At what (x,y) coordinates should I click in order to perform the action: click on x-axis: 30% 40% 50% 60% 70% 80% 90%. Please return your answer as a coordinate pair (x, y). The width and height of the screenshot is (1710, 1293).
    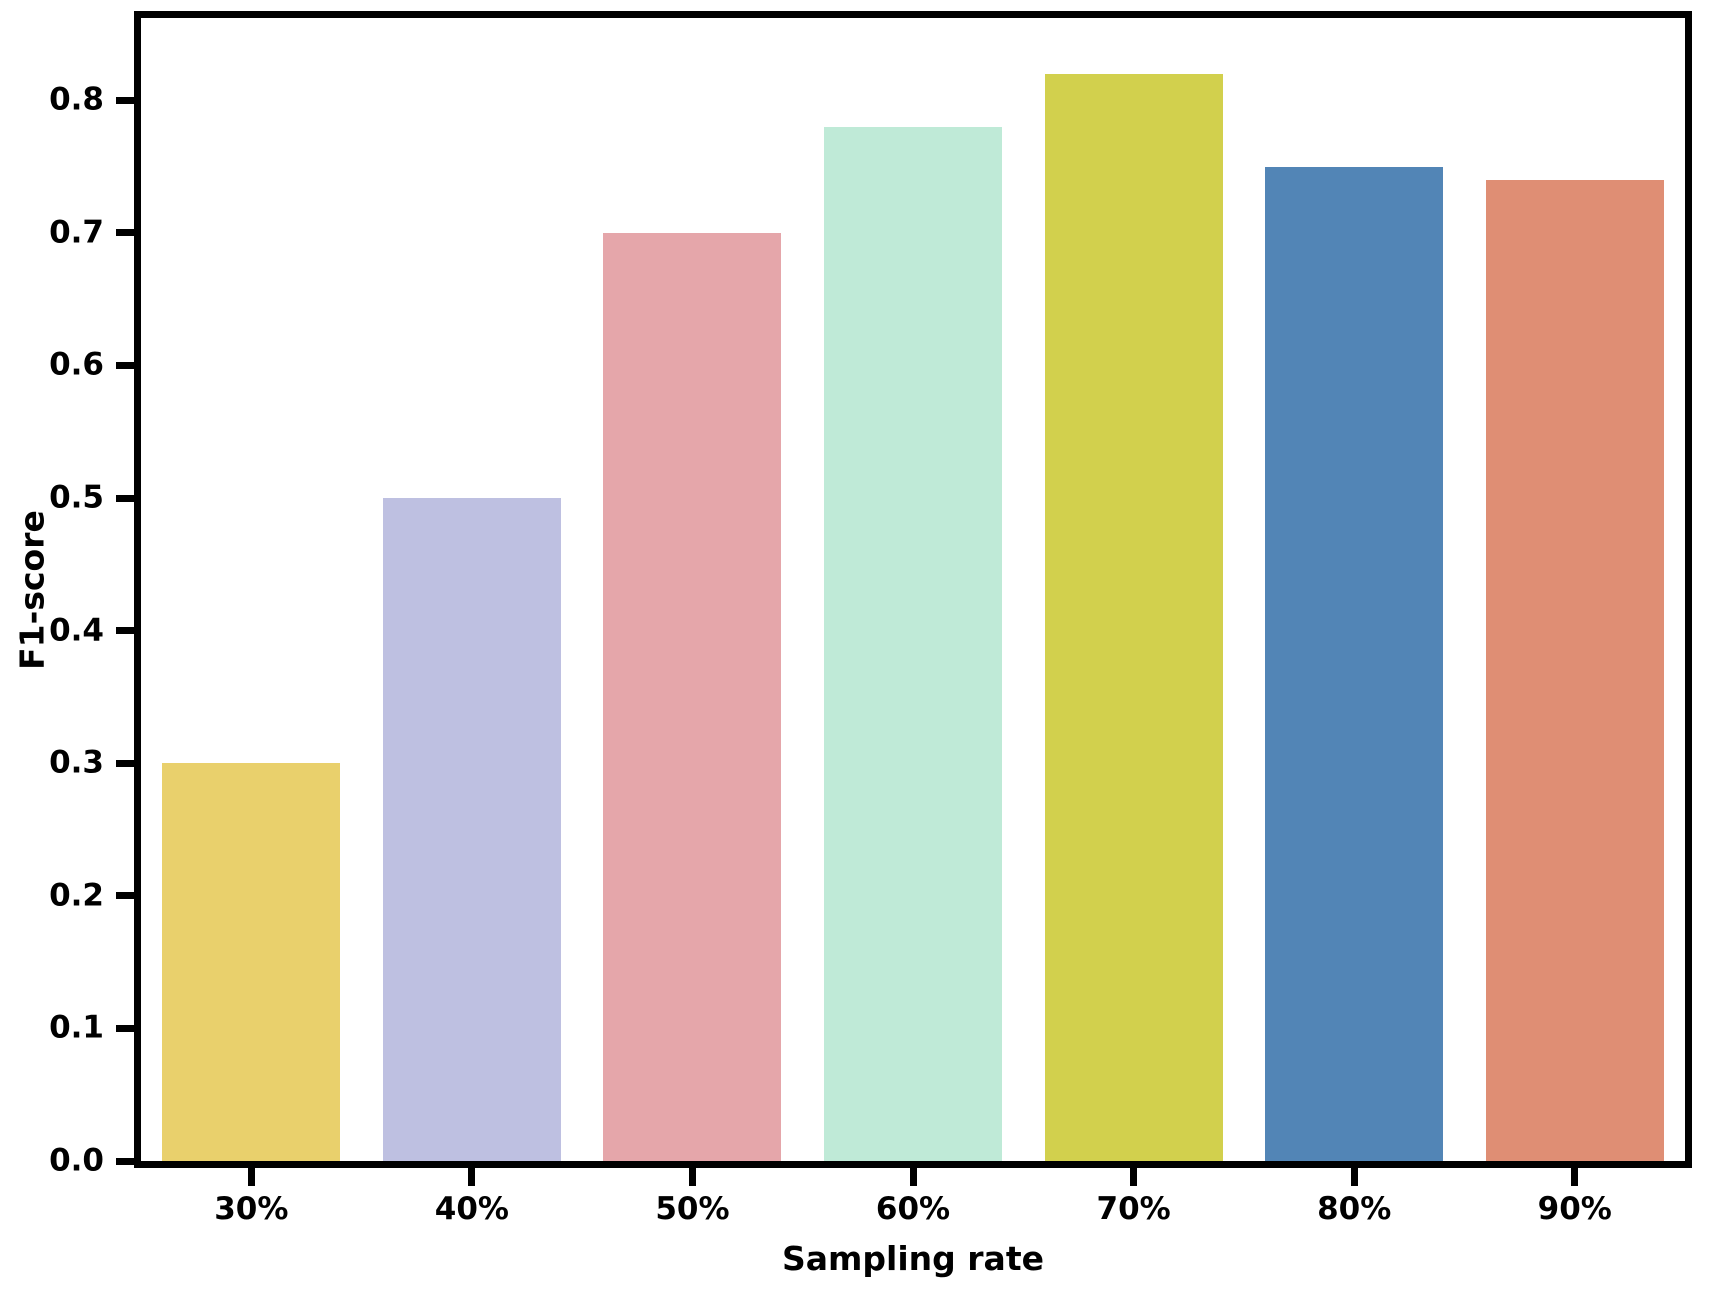
    Looking at the image, I should click on (913, 1196).